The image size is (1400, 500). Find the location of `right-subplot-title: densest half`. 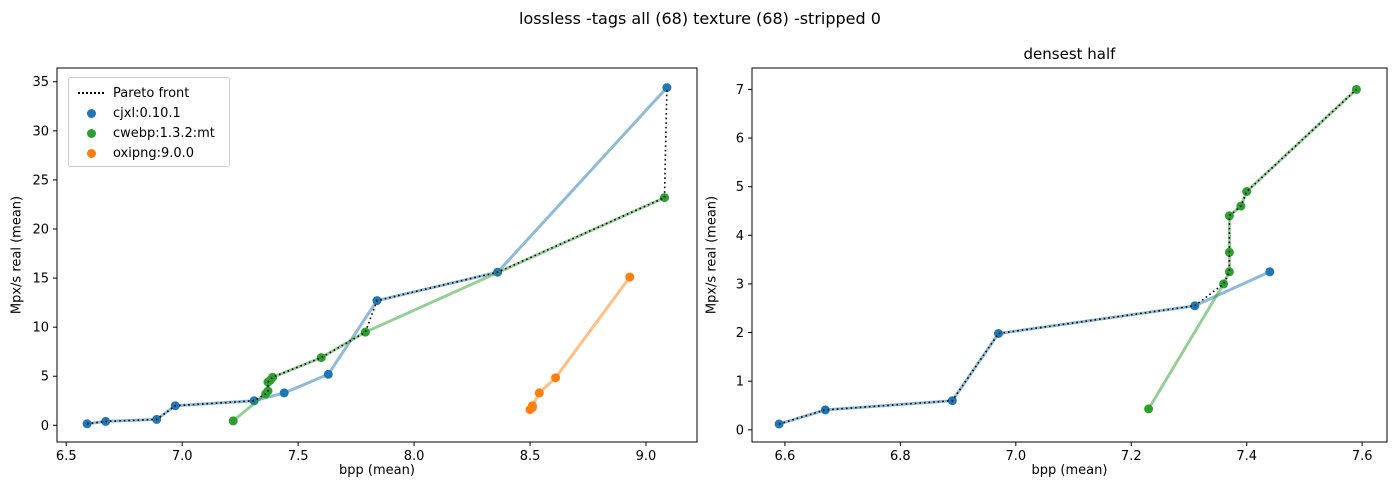

right-subplot-title: densest half is located at coordinates (1069, 54).